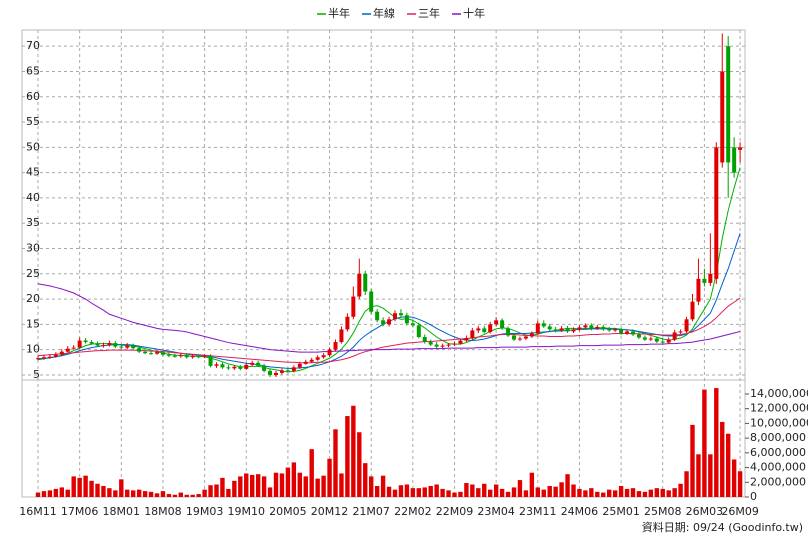 The height and width of the screenshot is (540, 808). Describe the element at coordinates (330, 511) in the screenshot. I see `x-tick-label: 20M12` at that location.